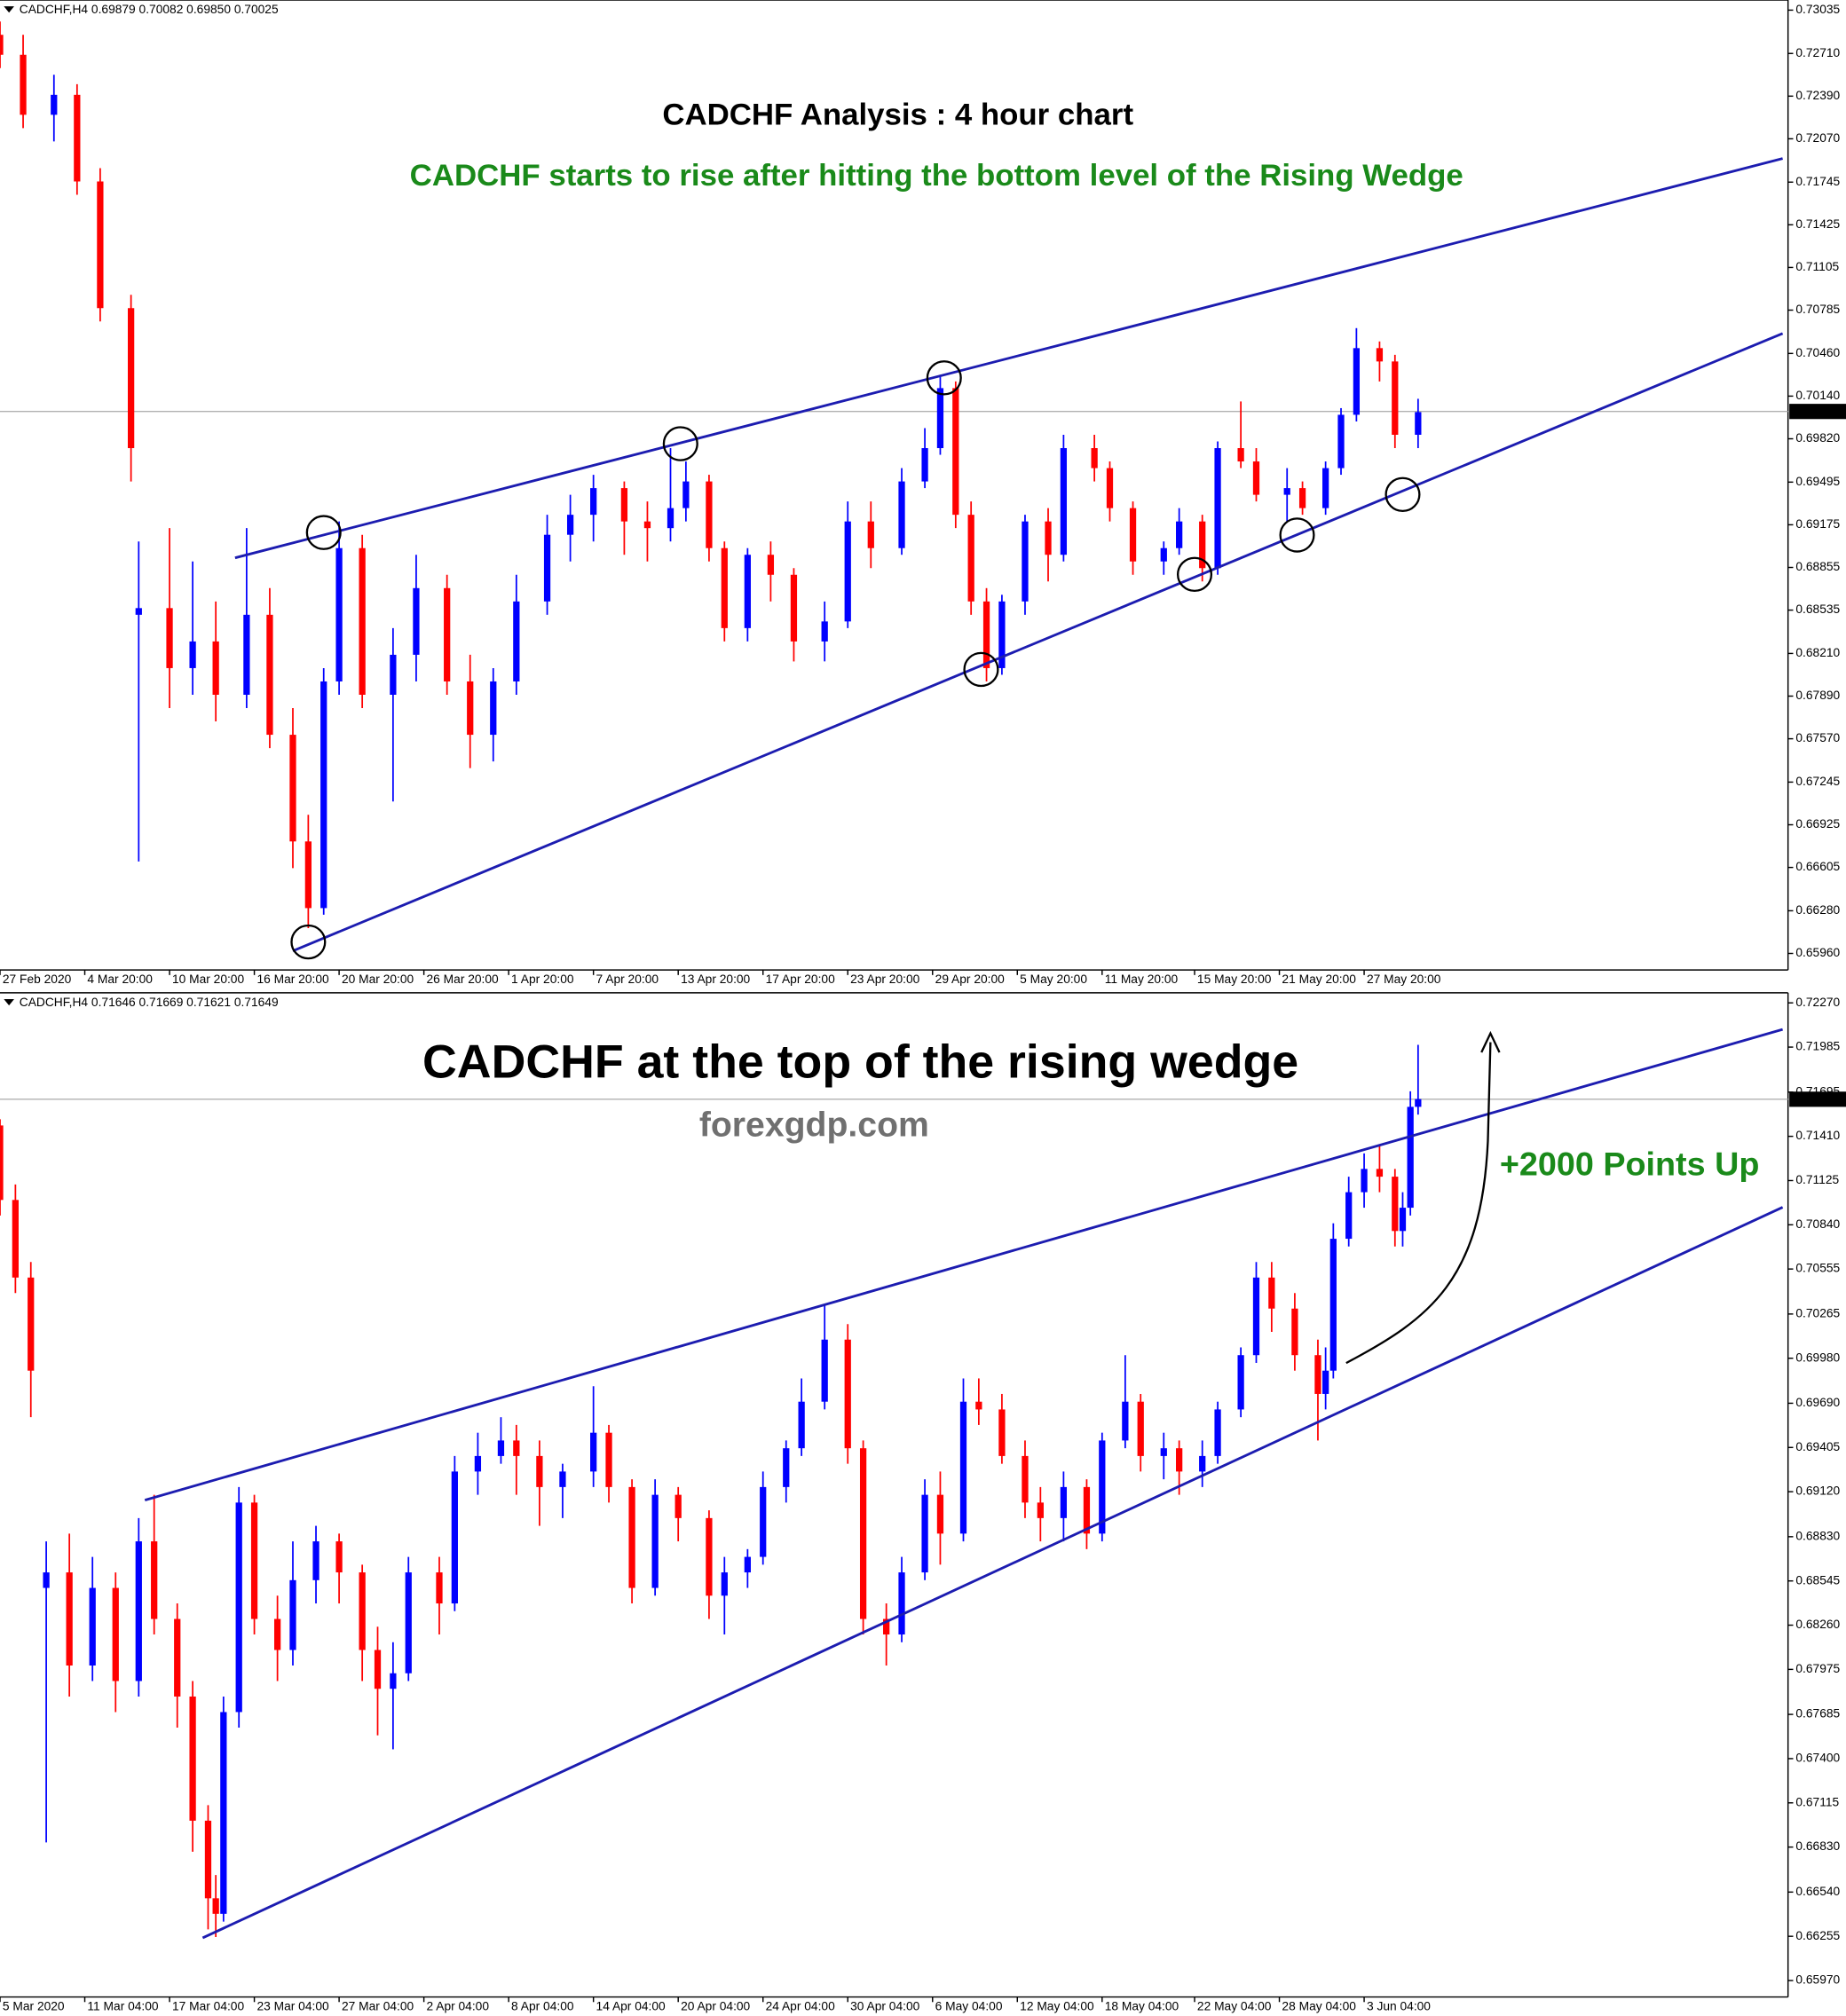 The image size is (1846, 2016). I want to click on x-tick-label: 5 Mar 2020, so click(34, 2006).